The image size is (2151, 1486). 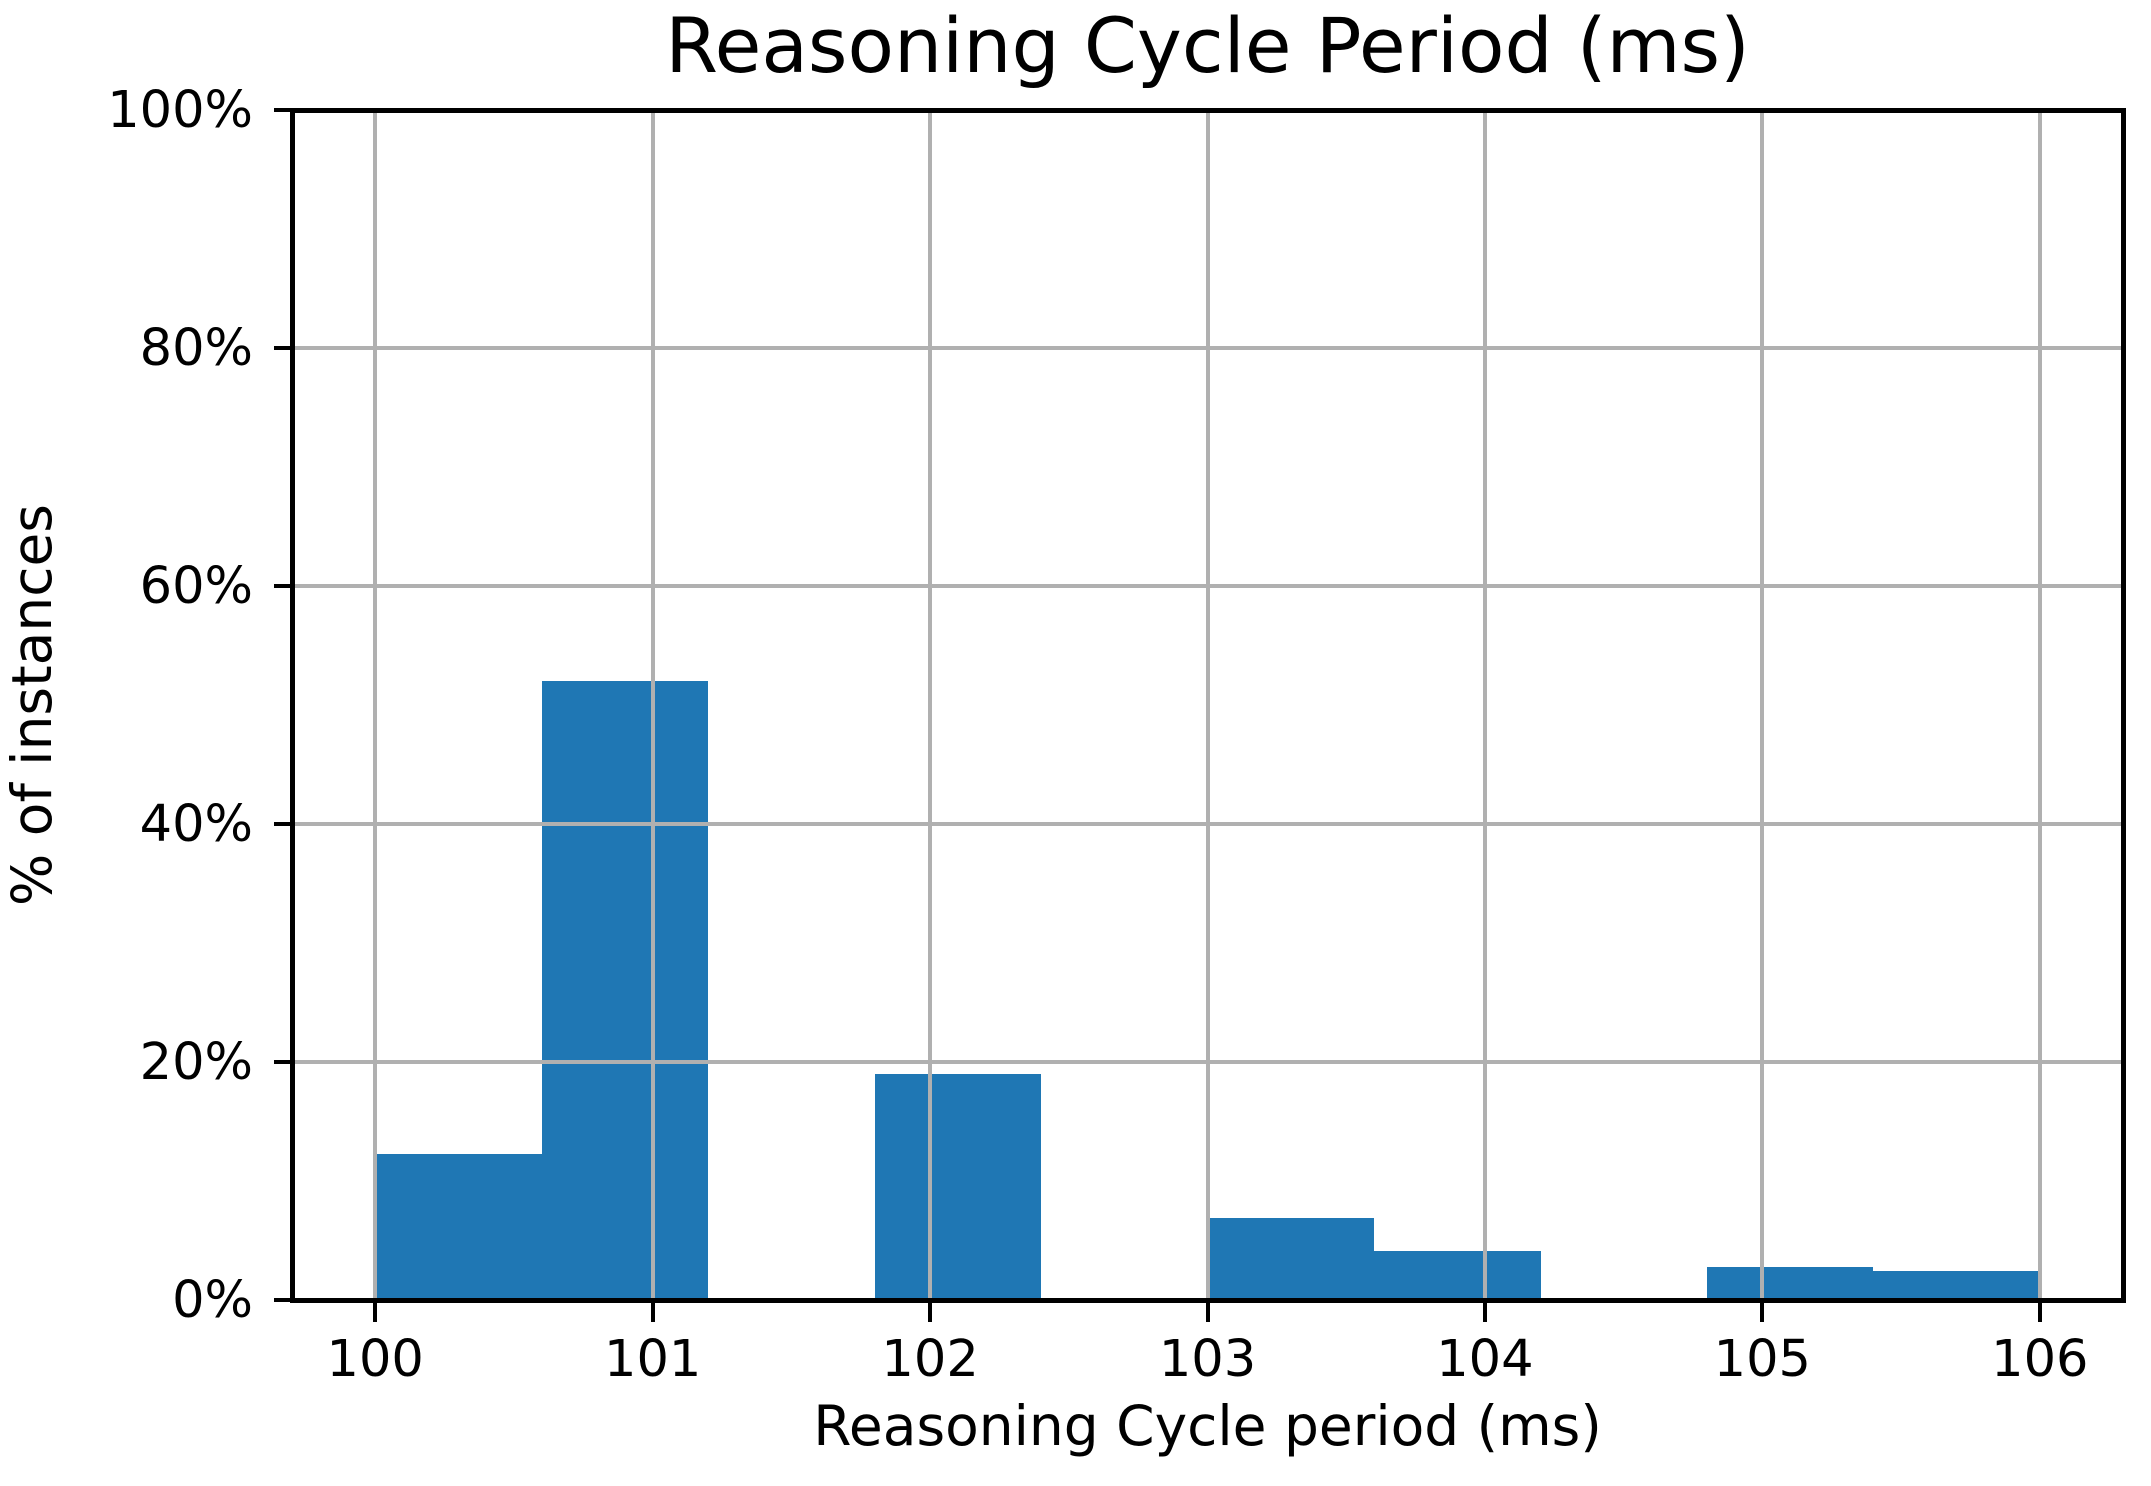 What do you see at coordinates (375, 1359) in the screenshot?
I see `x-tick-label: 100` at bounding box center [375, 1359].